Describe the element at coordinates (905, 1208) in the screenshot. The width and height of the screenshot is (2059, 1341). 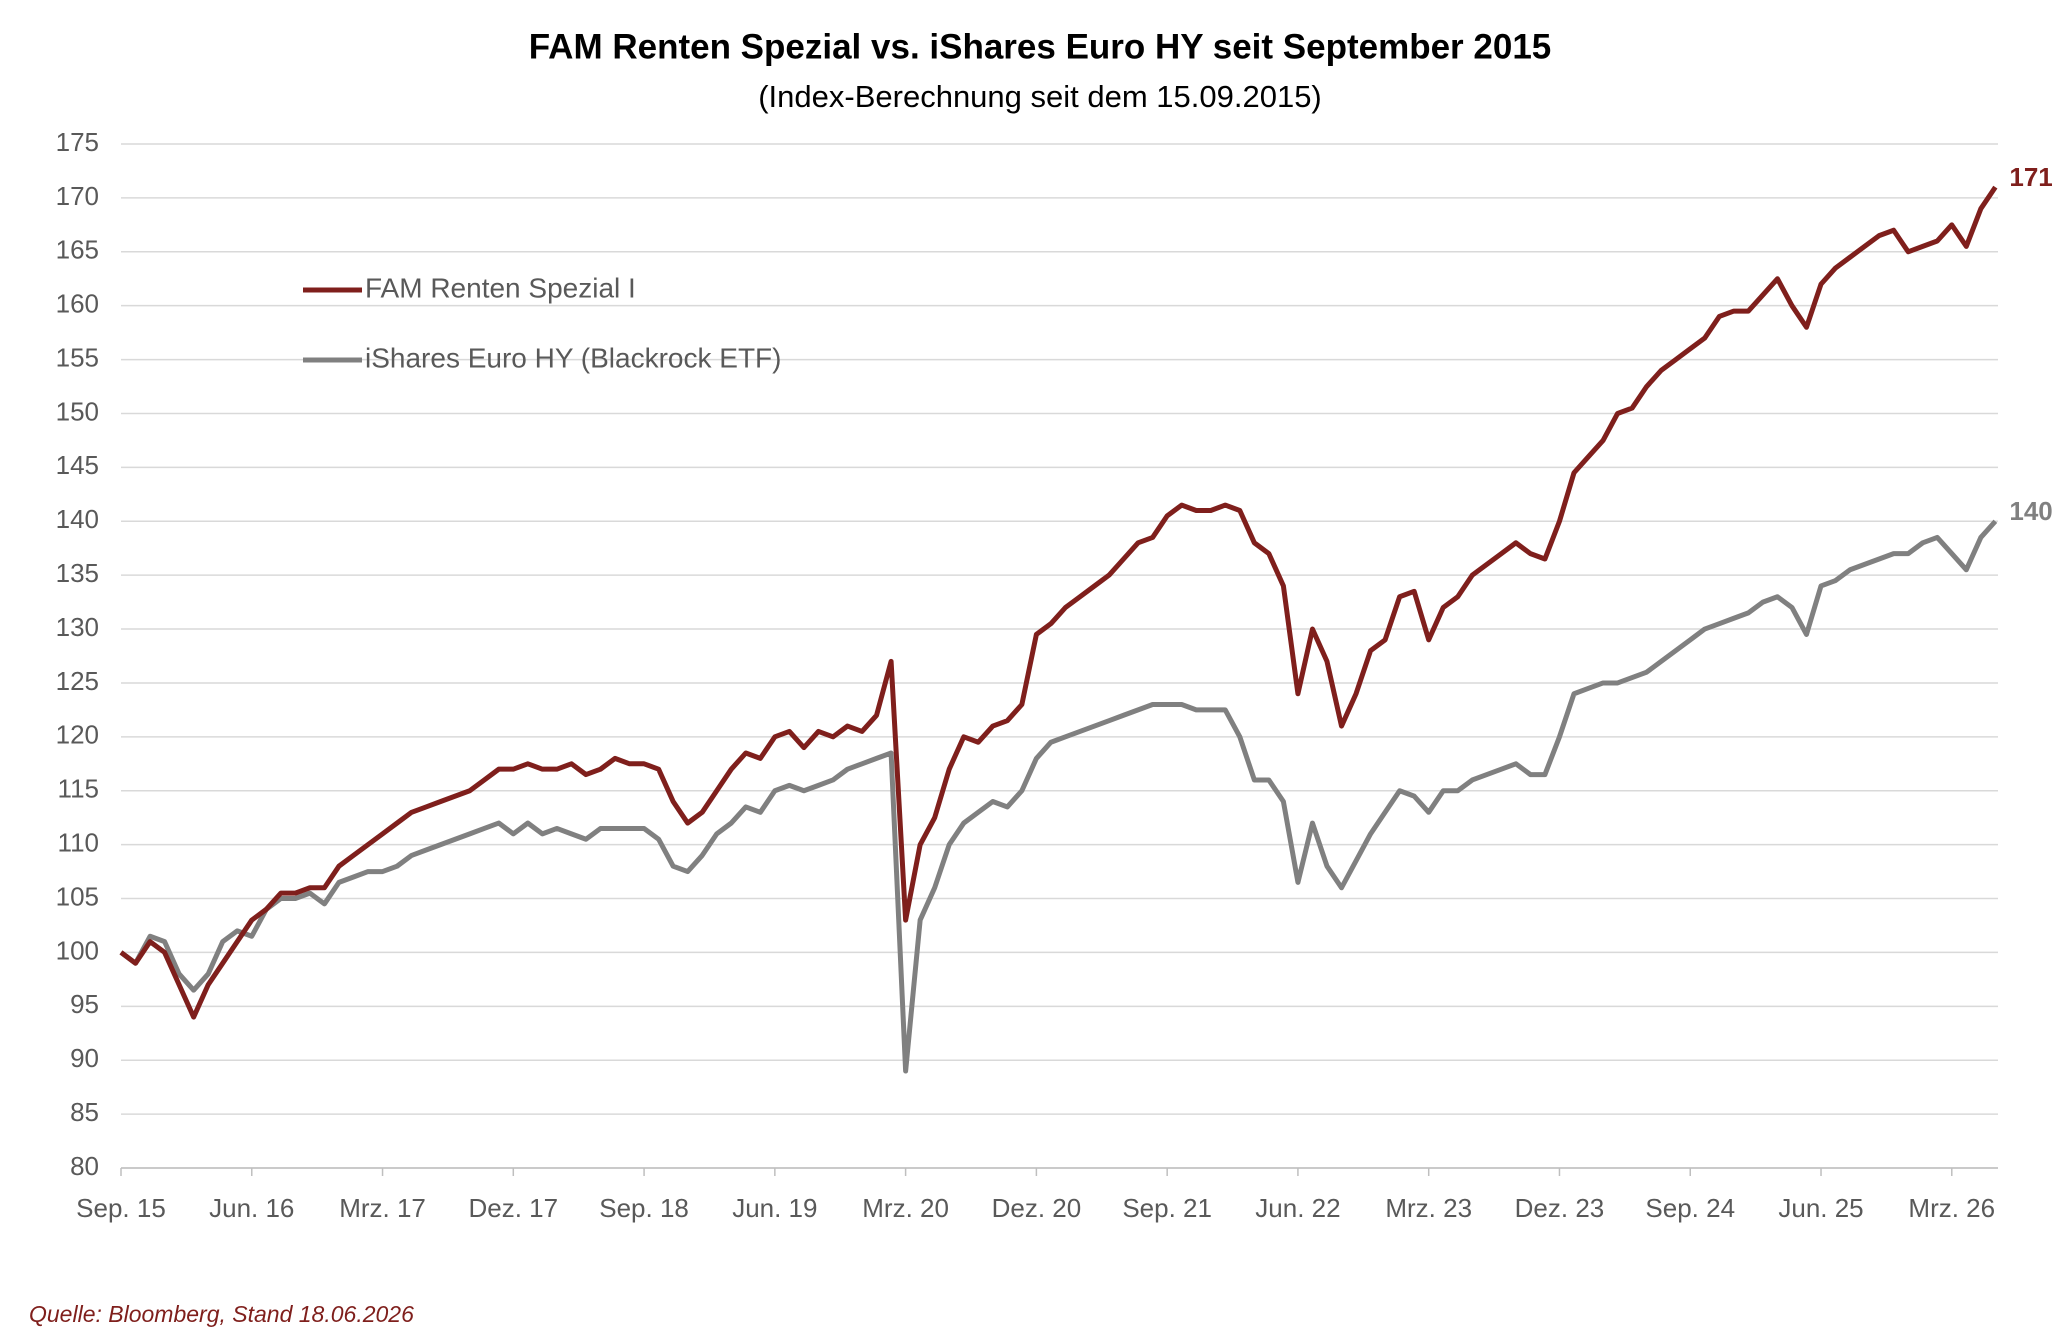
I see `x-tick-label: Mrz. 20` at that location.